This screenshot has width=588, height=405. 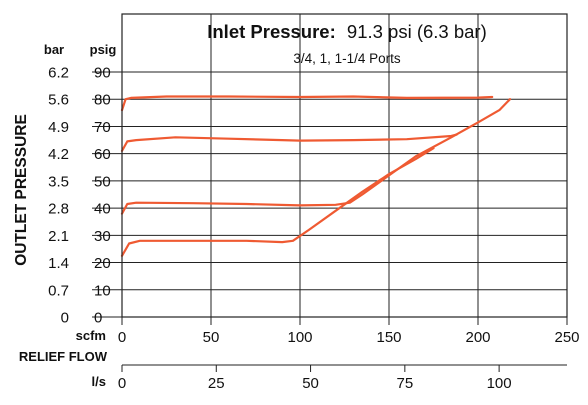 I want to click on chart-title: Inlet Pressure: 91.3 psi (6.3 bar), so click(x=347, y=31).